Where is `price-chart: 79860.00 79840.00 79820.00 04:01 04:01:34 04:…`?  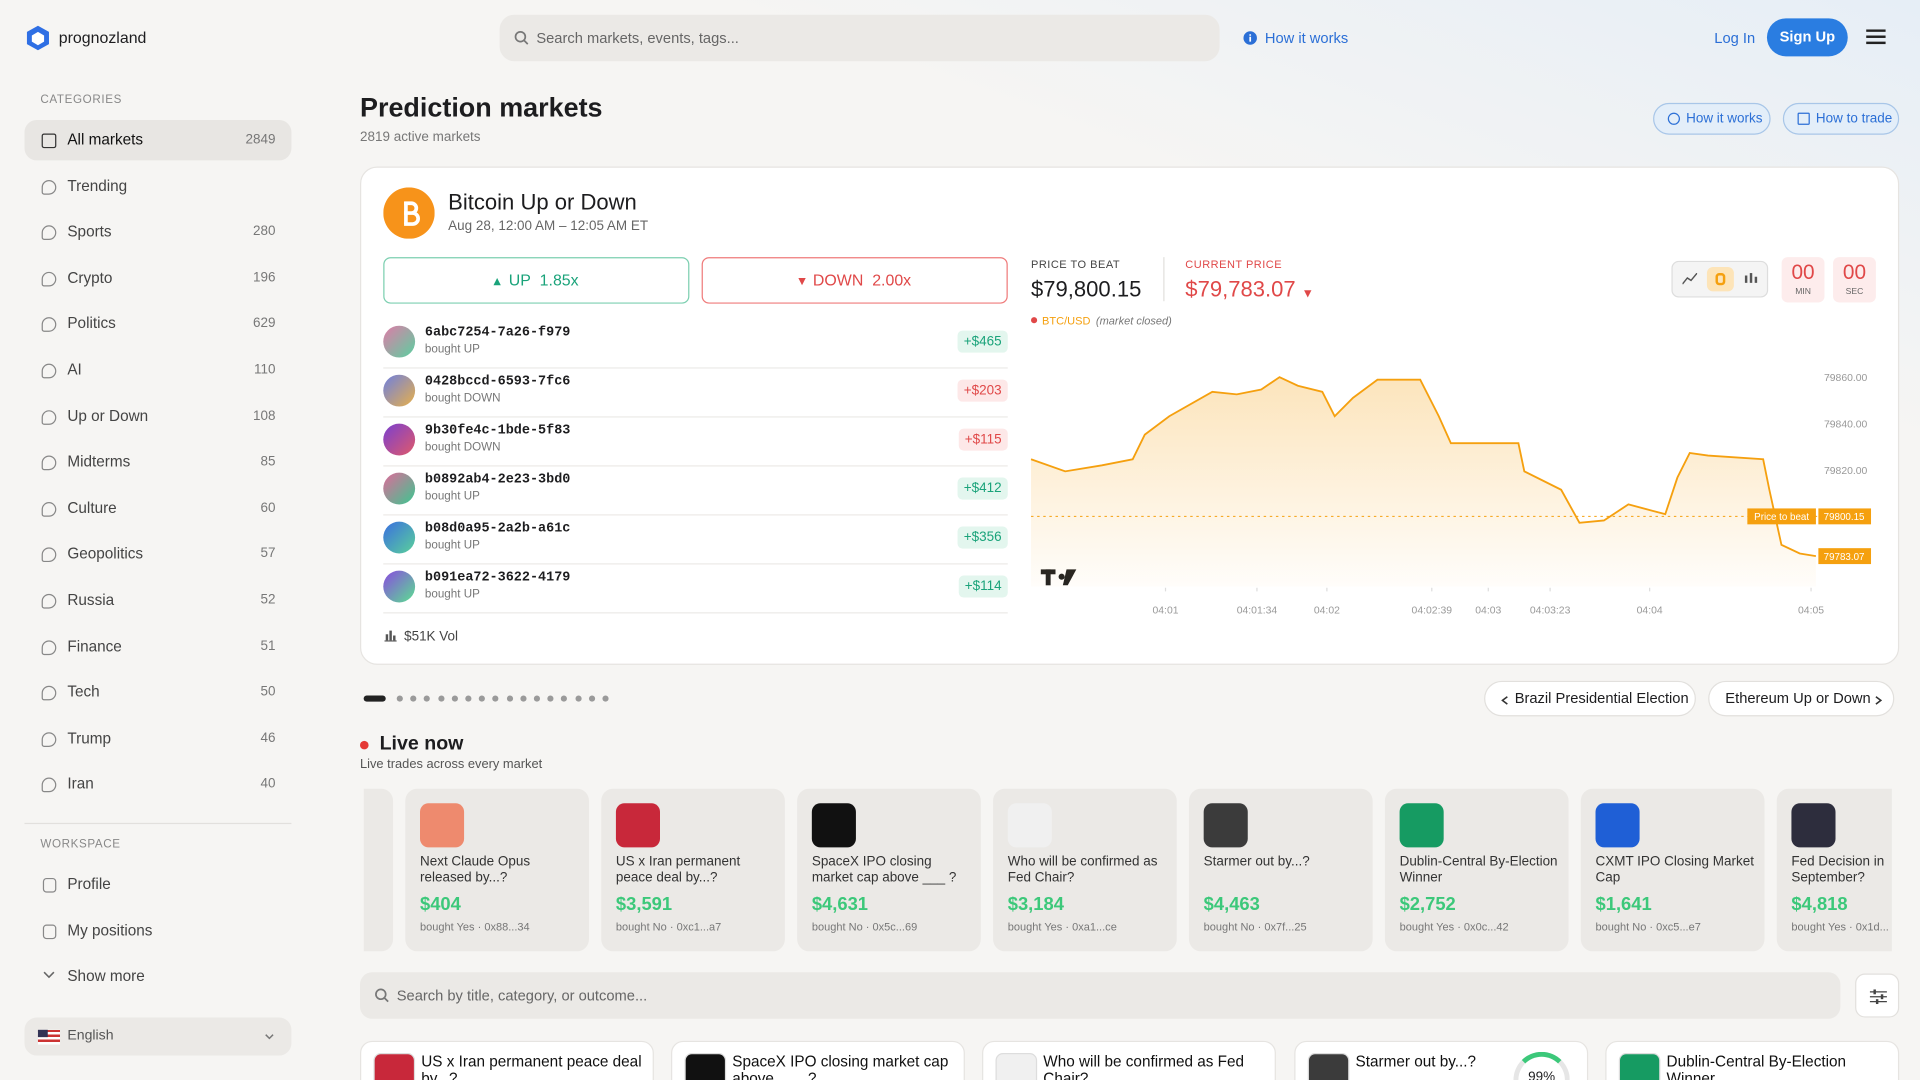
price-chart: 79860.00 79840.00 79820.00 04:01 04:01:34 04:… is located at coordinates (1451, 494).